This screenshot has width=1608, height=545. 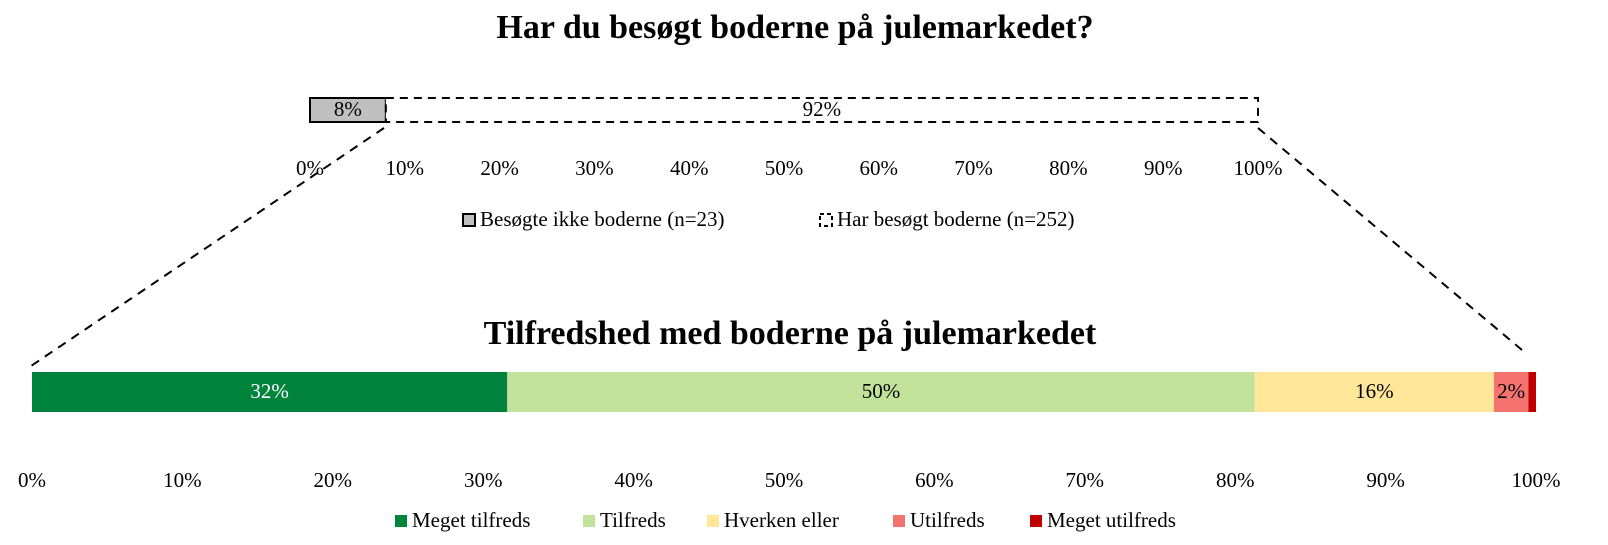 What do you see at coordinates (781, 520) in the screenshot?
I see `legend-label: Hverken eller` at bounding box center [781, 520].